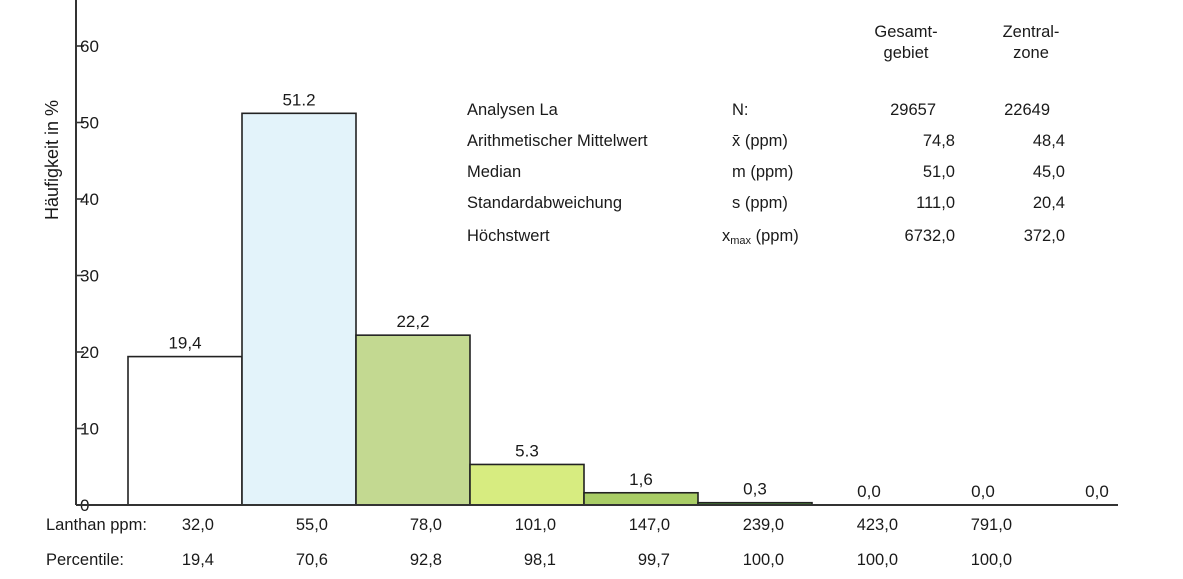 Image resolution: width=1183 pixels, height=579 pixels. What do you see at coordinates (755, 489) in the screenshot?
I see `bar-value-label: 0,3` at bounding box center [755, 489].